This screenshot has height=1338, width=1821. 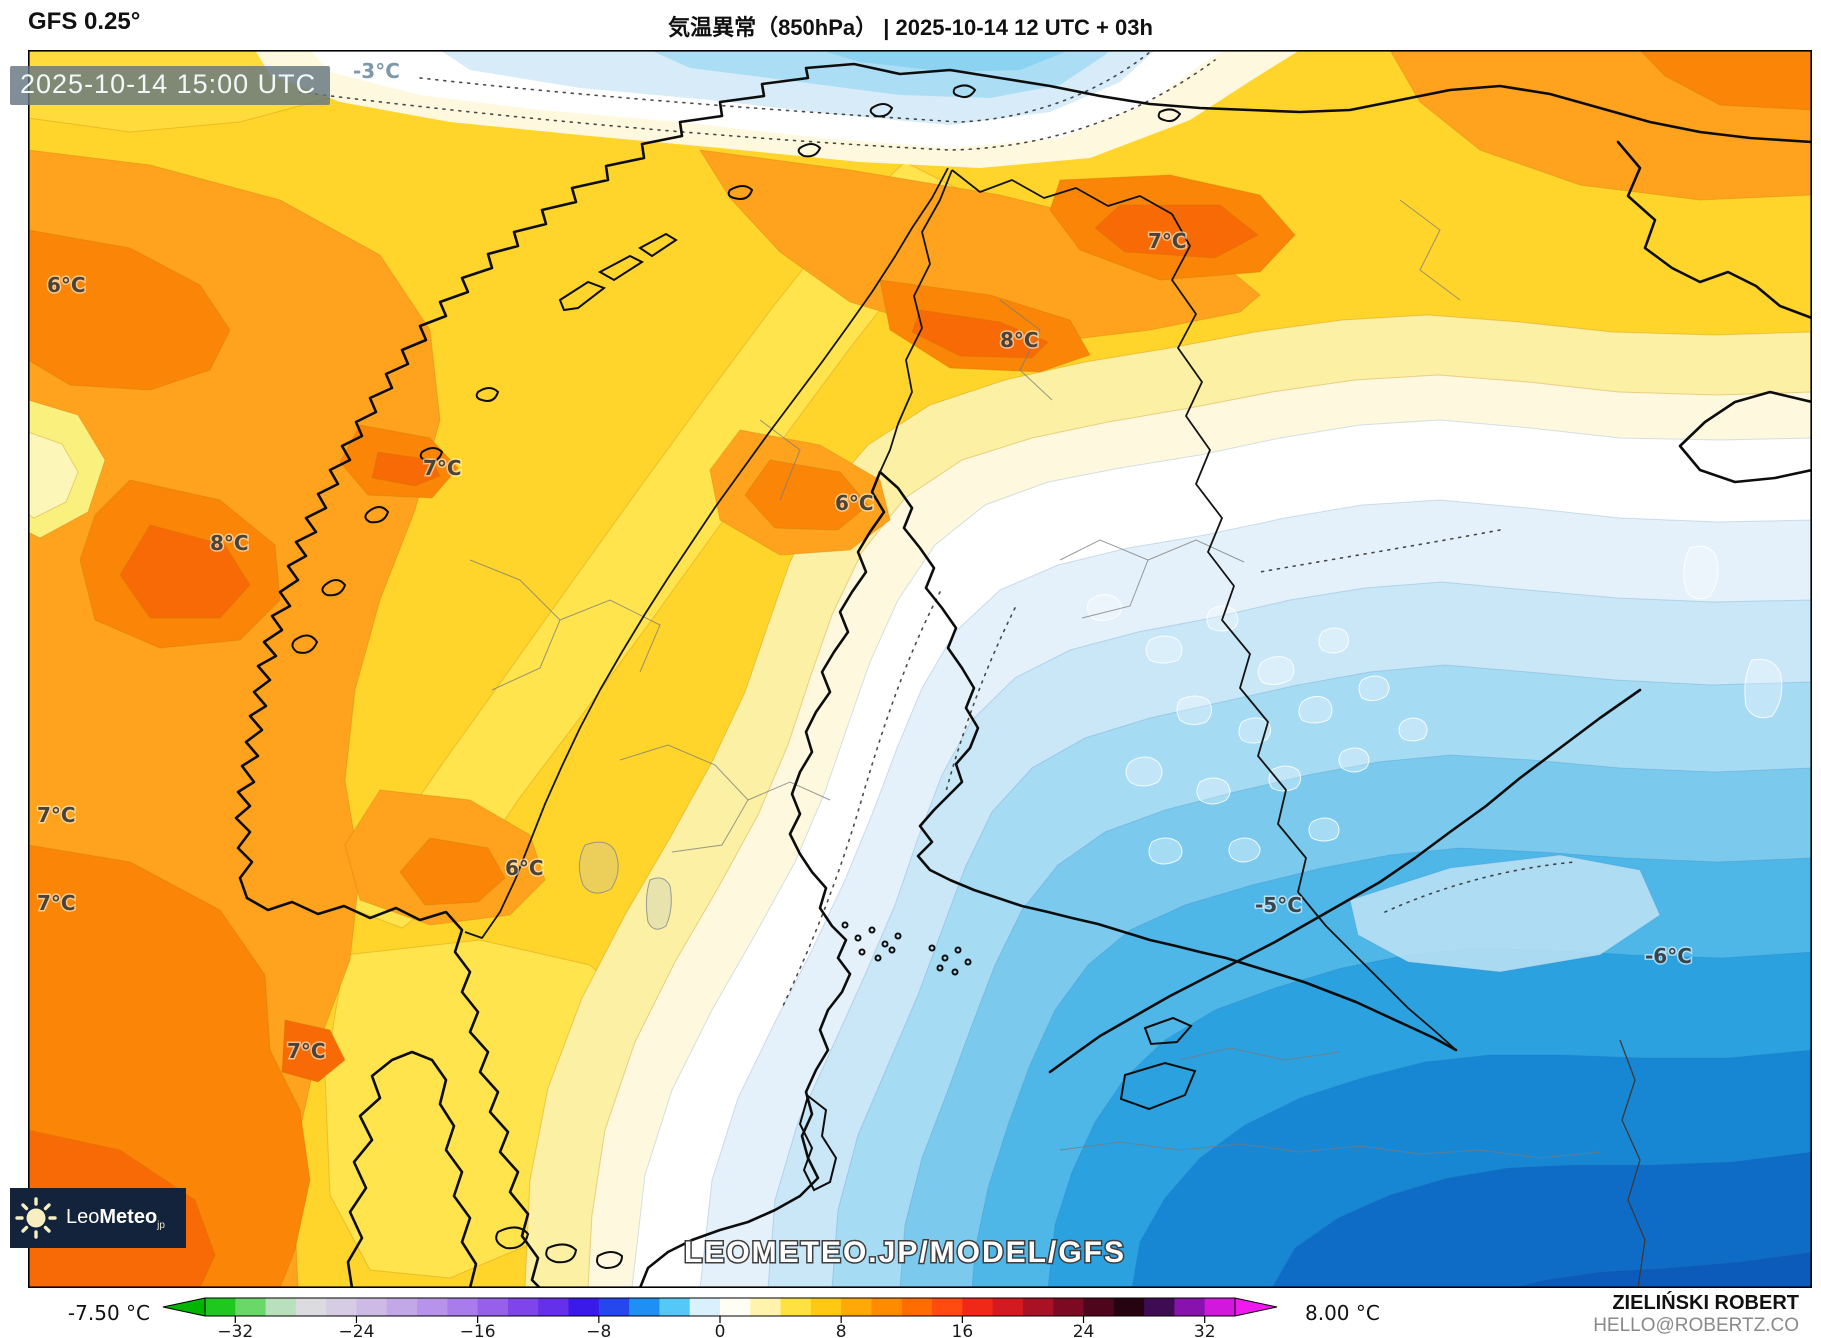 I want to click on svg-text: 8, so click(x=841, y=1330).